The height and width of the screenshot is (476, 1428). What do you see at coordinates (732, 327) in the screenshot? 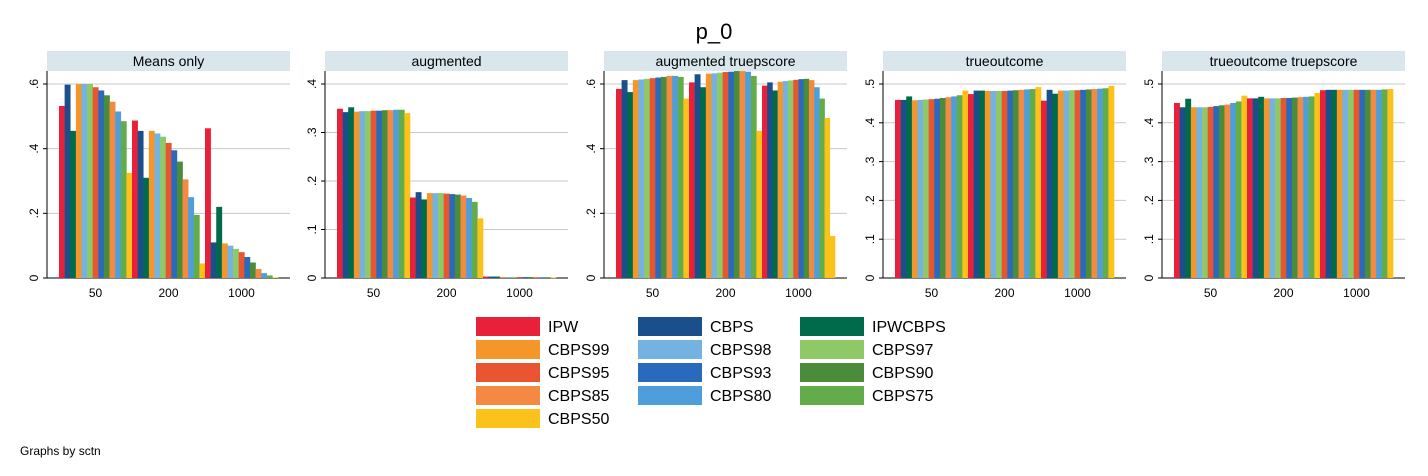
I see `legend-label: CBPS` at bounding box center [732, 327].